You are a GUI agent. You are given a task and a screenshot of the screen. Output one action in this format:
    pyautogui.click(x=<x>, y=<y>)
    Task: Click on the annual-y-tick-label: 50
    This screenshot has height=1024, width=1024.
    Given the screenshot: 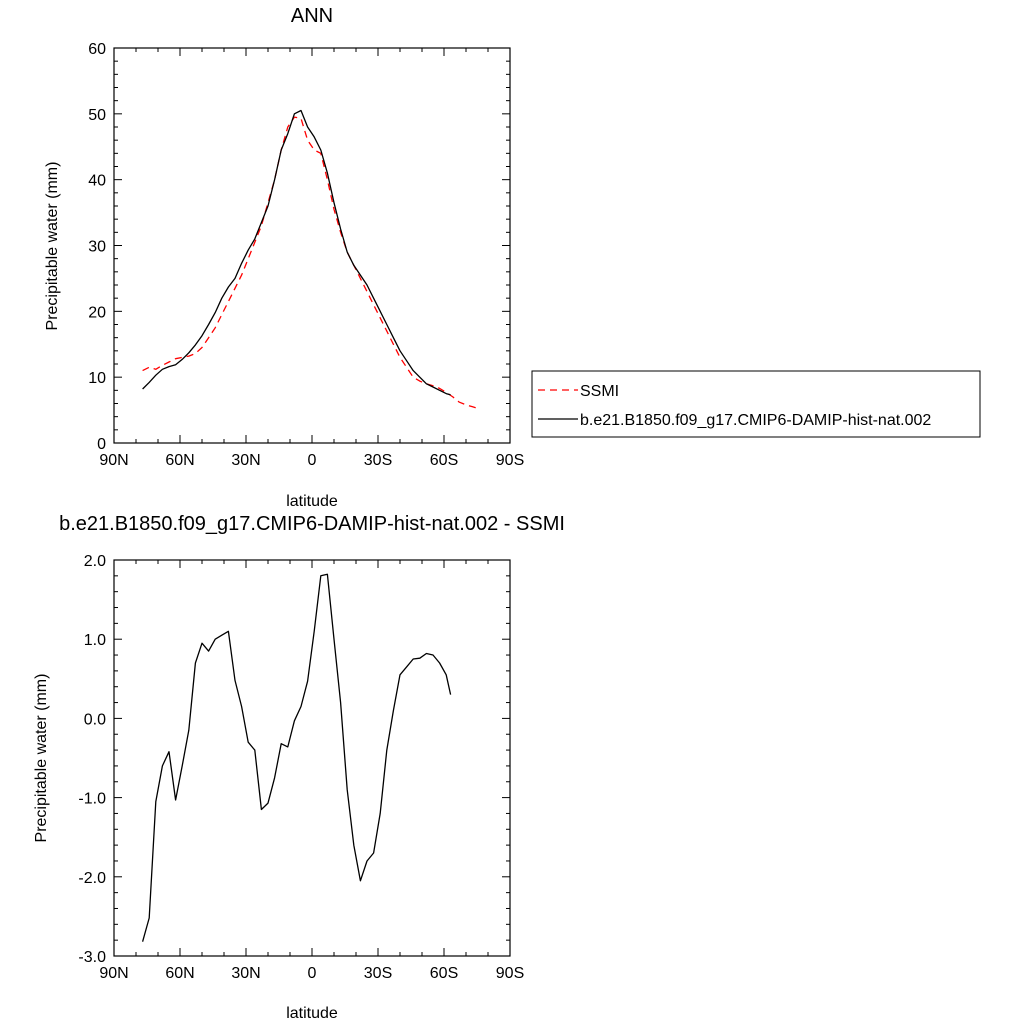 What is the action you would take?
    pyautogui.click(x=97, y=115)
    